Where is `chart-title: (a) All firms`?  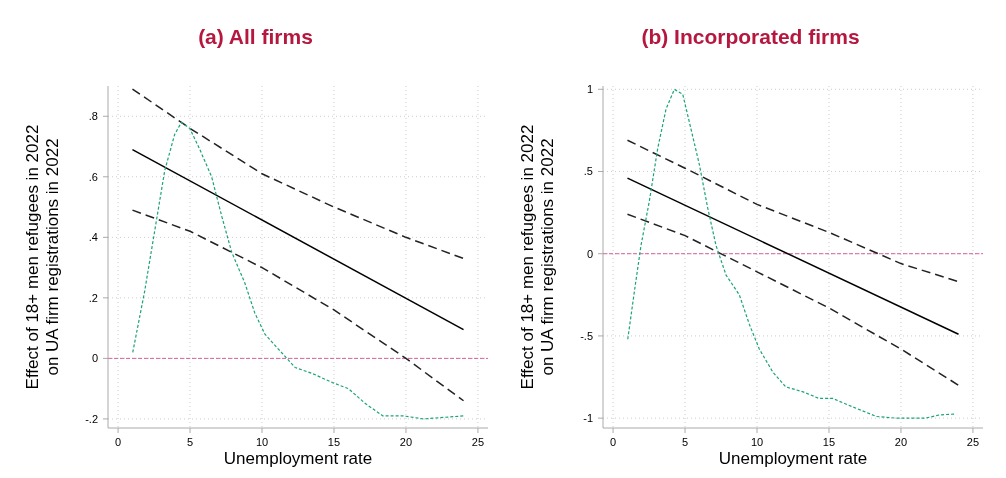 chart-title: (a) All firms is located at coordinates (255, 36).